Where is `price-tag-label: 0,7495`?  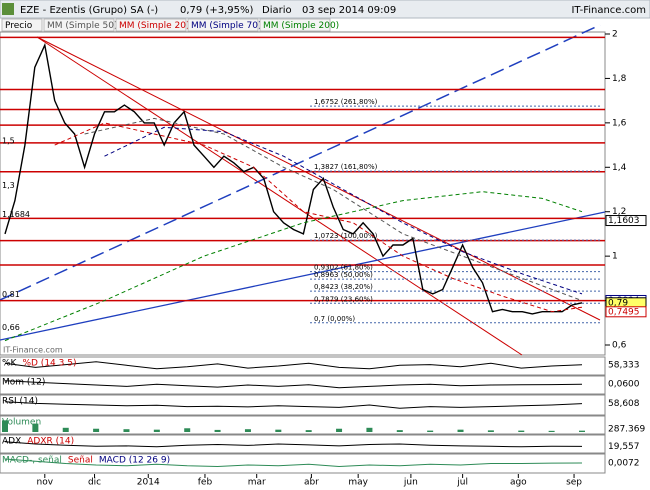
price-tag-label: 0,7495 is located at coordinates (624, 312).